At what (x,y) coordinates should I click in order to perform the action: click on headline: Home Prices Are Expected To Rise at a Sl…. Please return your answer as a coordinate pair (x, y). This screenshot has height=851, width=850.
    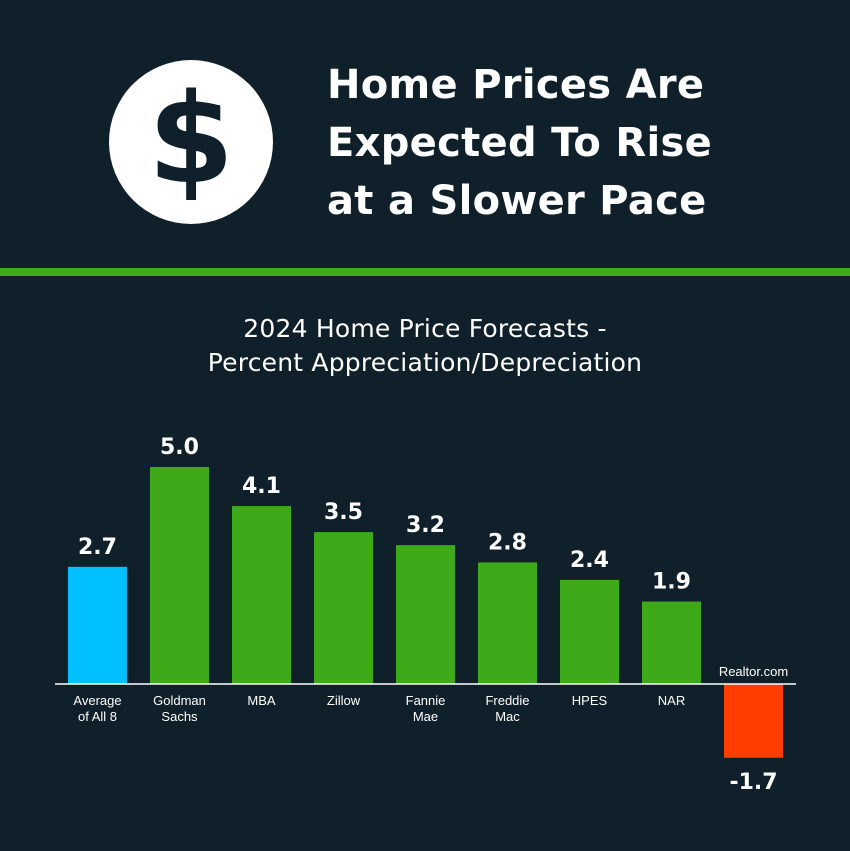
    Looking at the image, I should click on (577, 143).